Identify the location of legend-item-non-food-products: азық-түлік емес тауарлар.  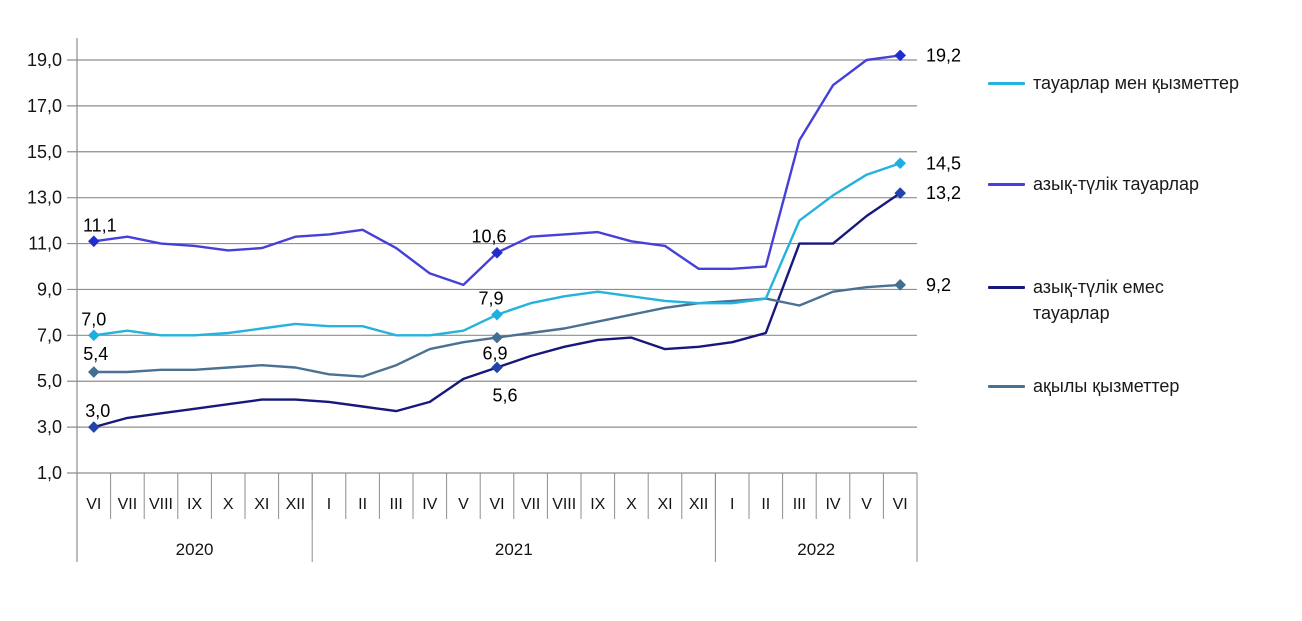
(1076, 300).